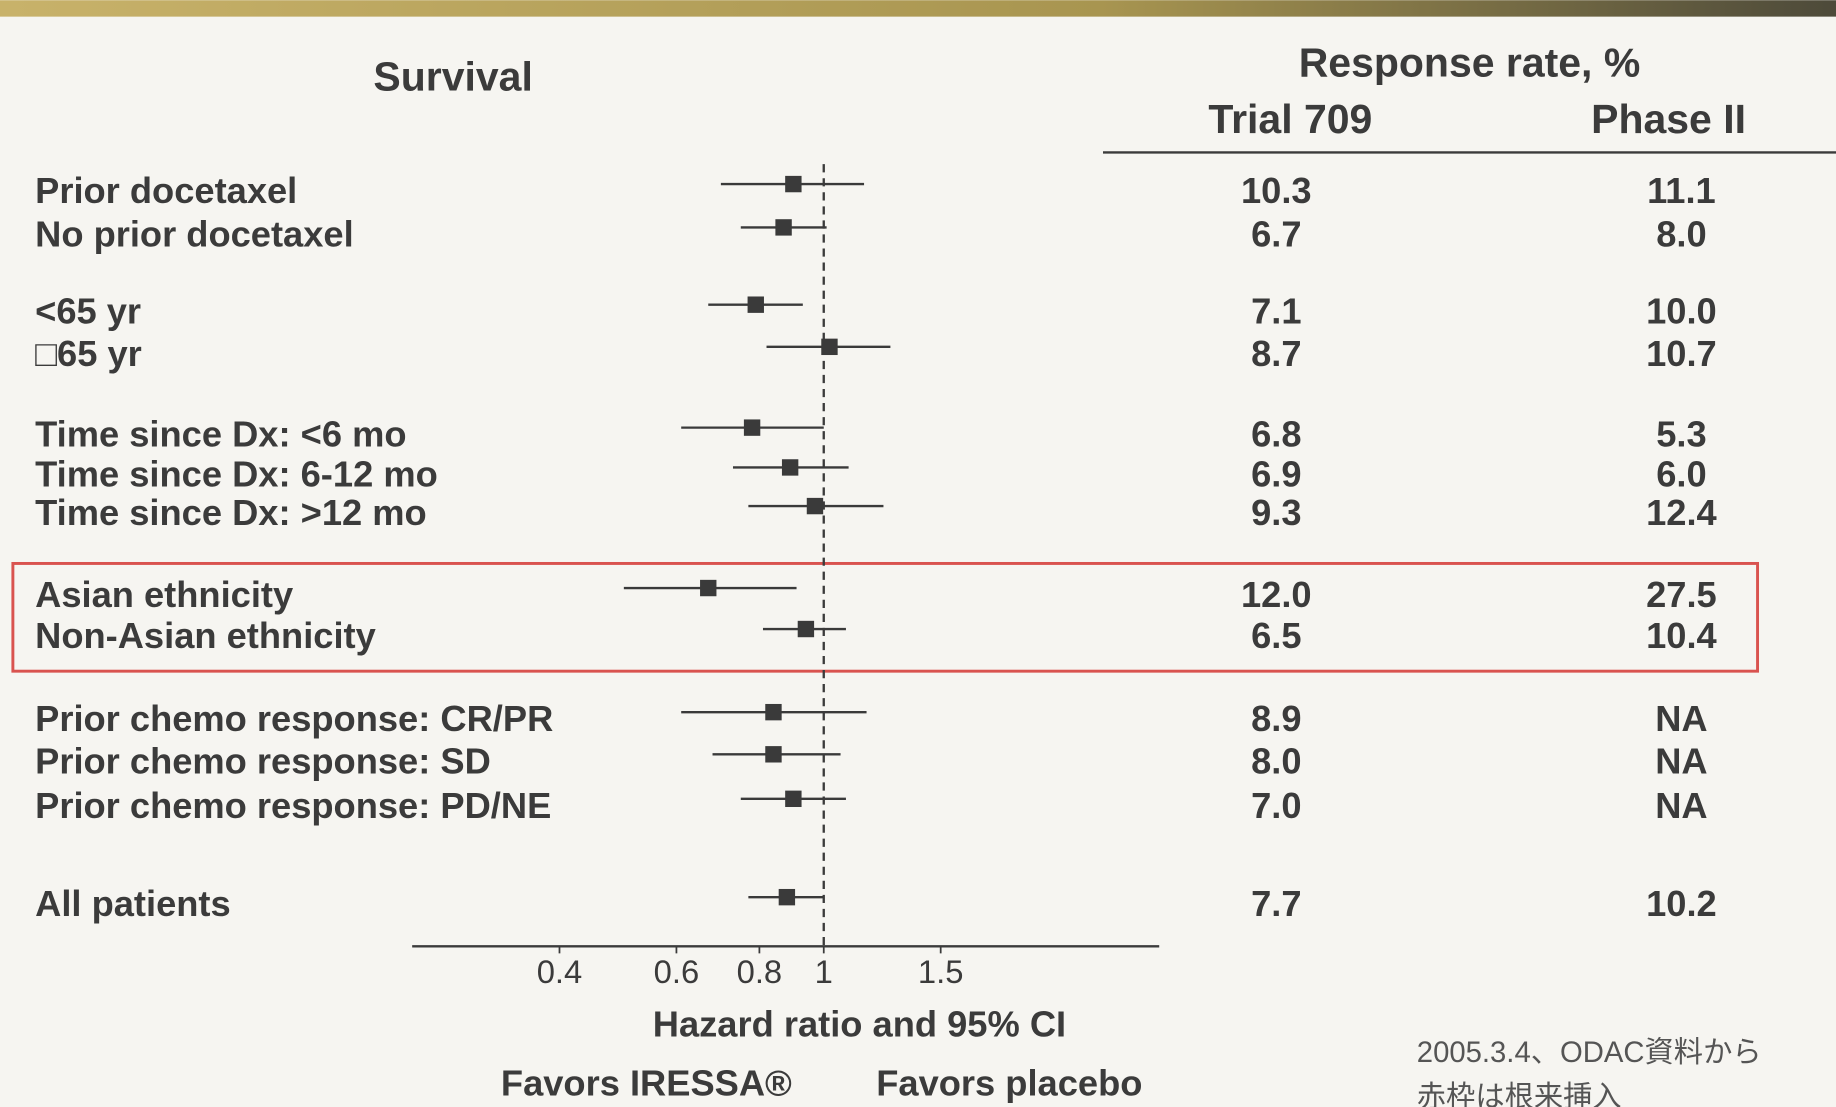  What do you see at coordinates (1589, 1052) in the screenshot?
I see `annotation: 2005.3.4、ODAC資料から` at bounding box center [1589, 1052].